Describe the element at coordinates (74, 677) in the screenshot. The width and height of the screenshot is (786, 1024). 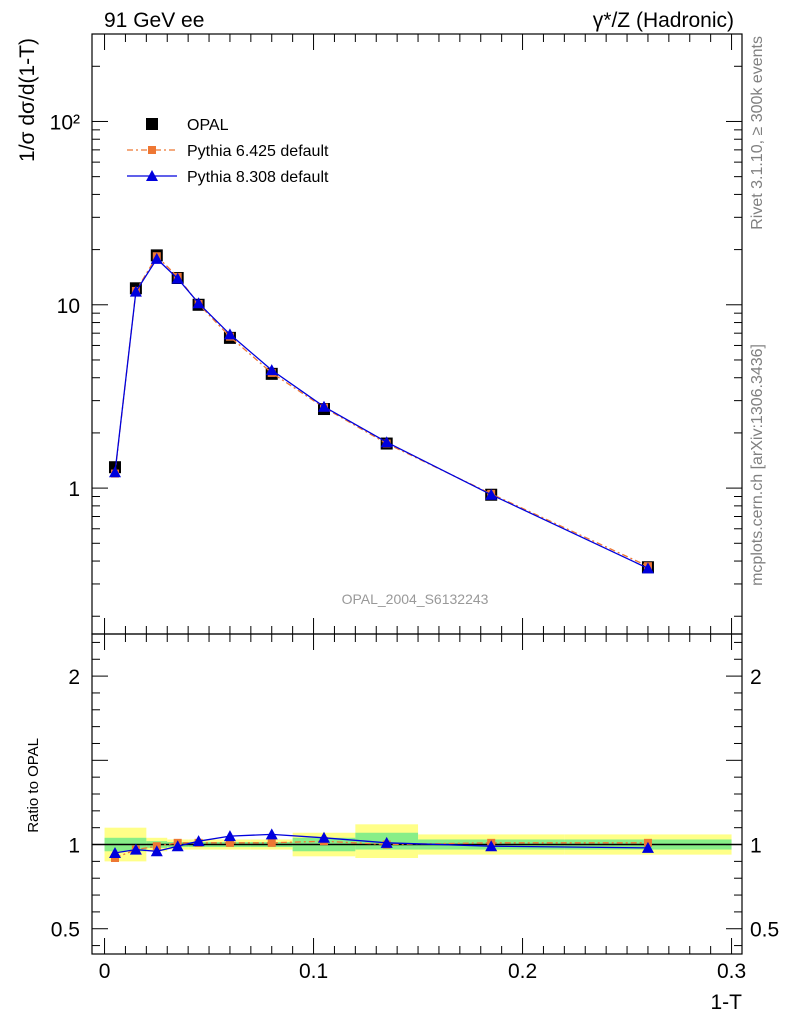
I see `ratio-ytick-label-left: 2` at that location.